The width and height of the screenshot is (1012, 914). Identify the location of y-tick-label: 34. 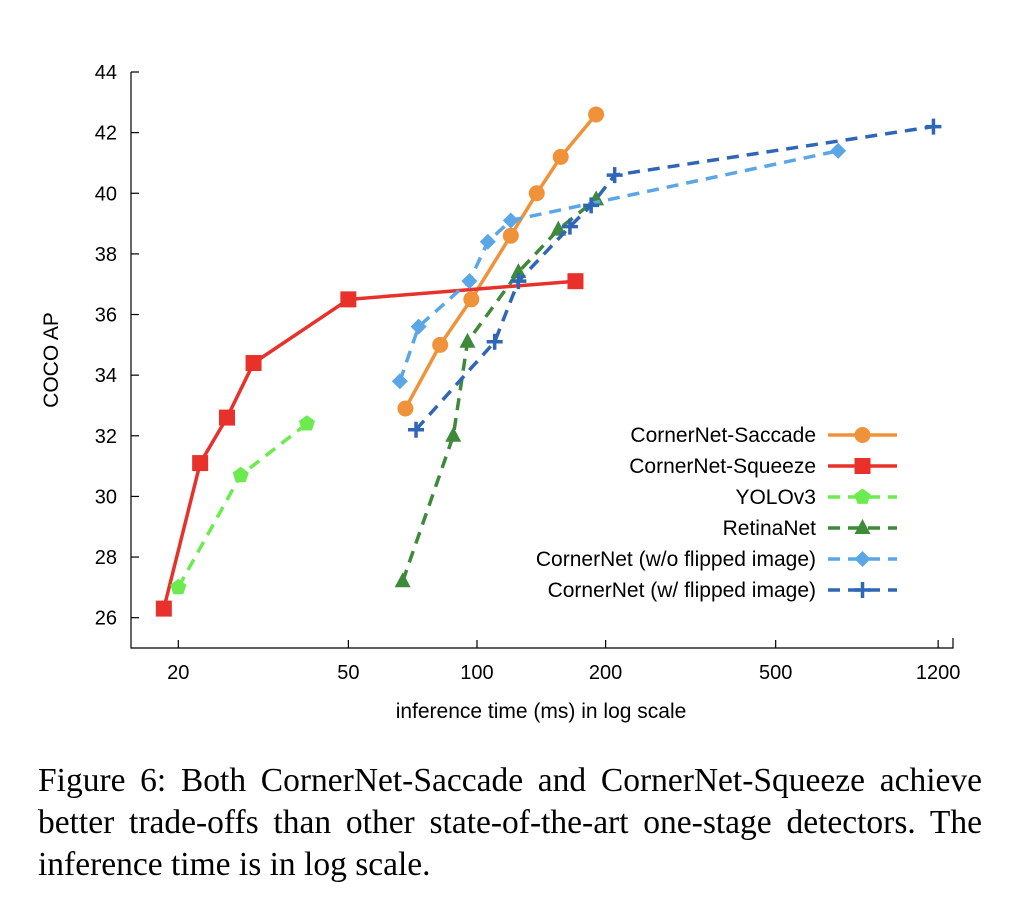
(106, 376).